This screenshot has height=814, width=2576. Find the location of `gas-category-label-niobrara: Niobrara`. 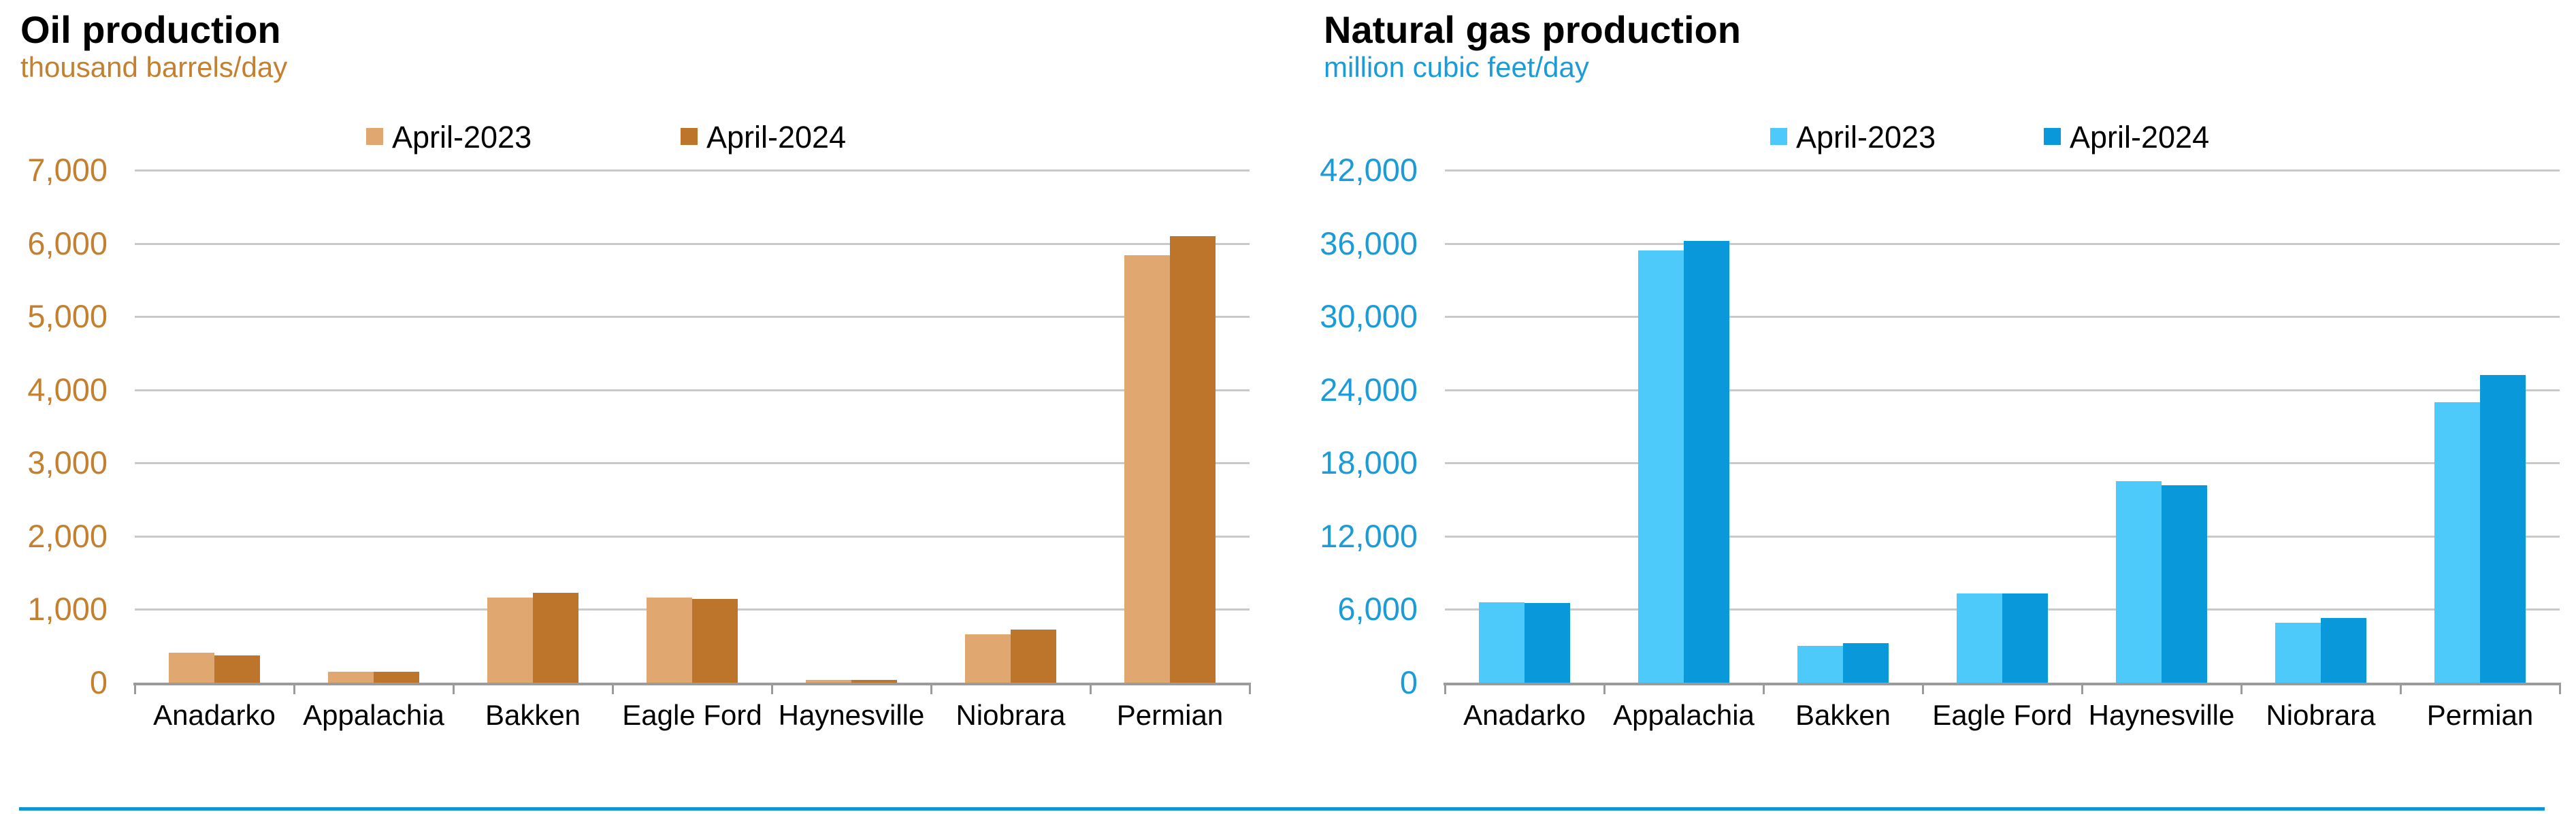

gas-category-label-niobrara: Niobrara is located at coordinates (2321, 715).